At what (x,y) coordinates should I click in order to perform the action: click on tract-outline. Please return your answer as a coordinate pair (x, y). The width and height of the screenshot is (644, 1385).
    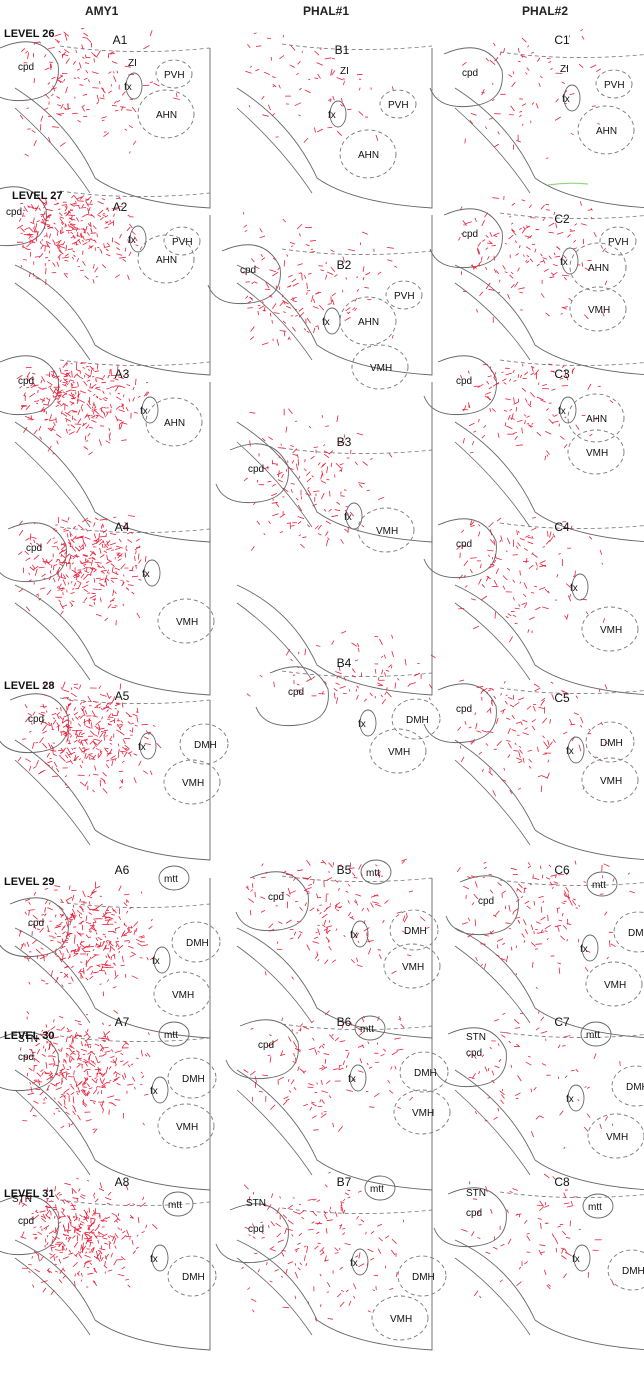
    Looking at the image, I should click on (274, 1296).